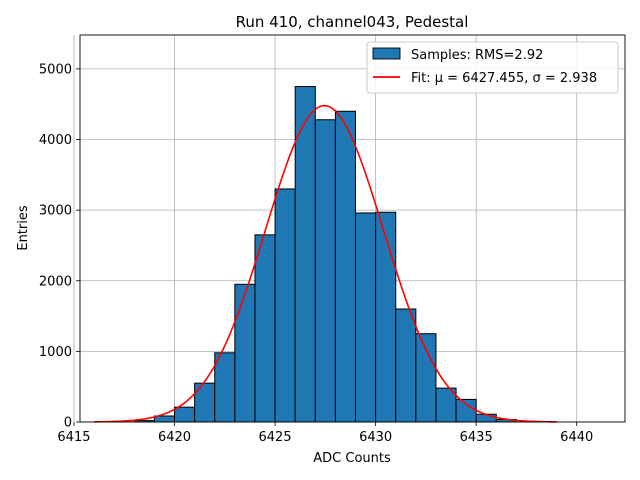  What do you see at coordinates (386, 53) in the screenshot?
I see `legend-swatch-samples` at bounding box center [386, 53].